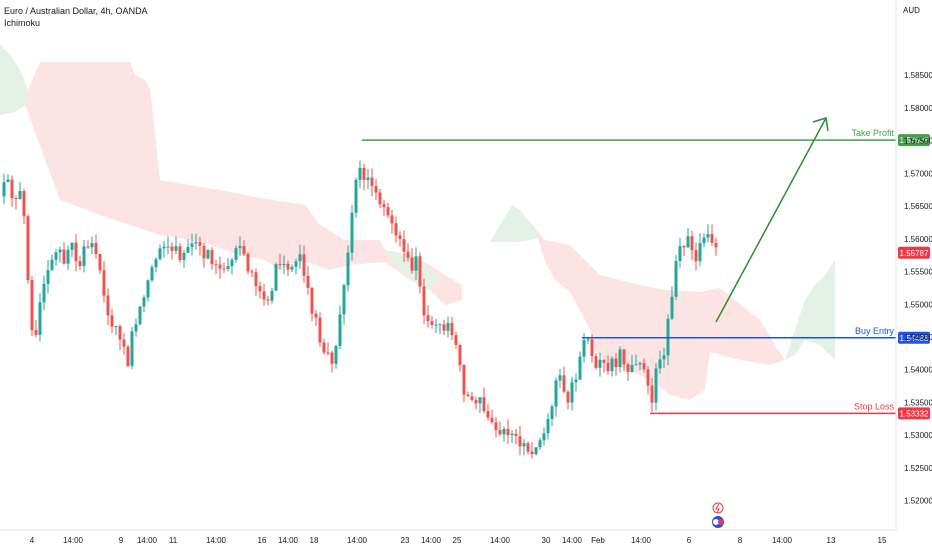  Describe the element at coordinates (918, 304) in the screenshot. I see `y-tick-label: 1.55000` at that location.